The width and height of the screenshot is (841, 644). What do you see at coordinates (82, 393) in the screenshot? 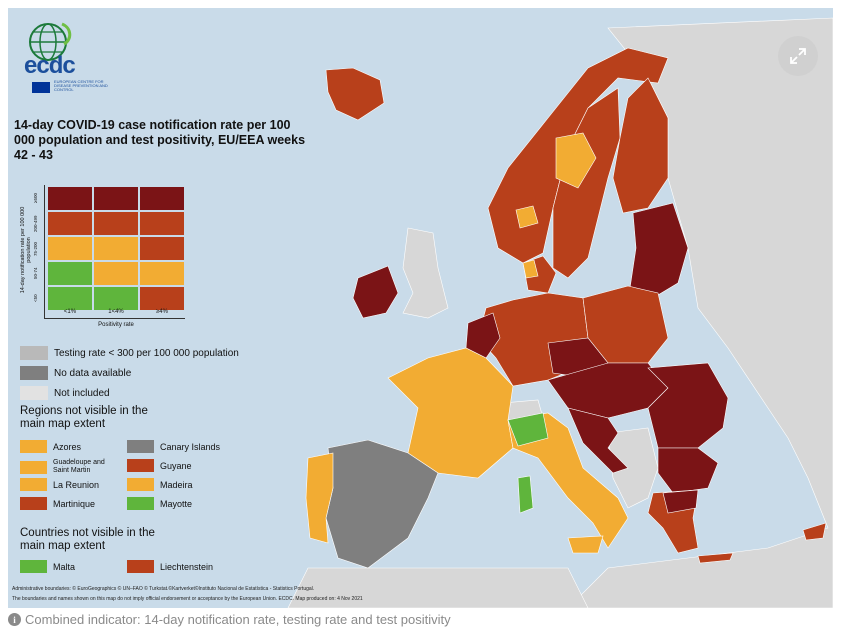
I see `legend-label: Not included` at bounding box center [82, 393].